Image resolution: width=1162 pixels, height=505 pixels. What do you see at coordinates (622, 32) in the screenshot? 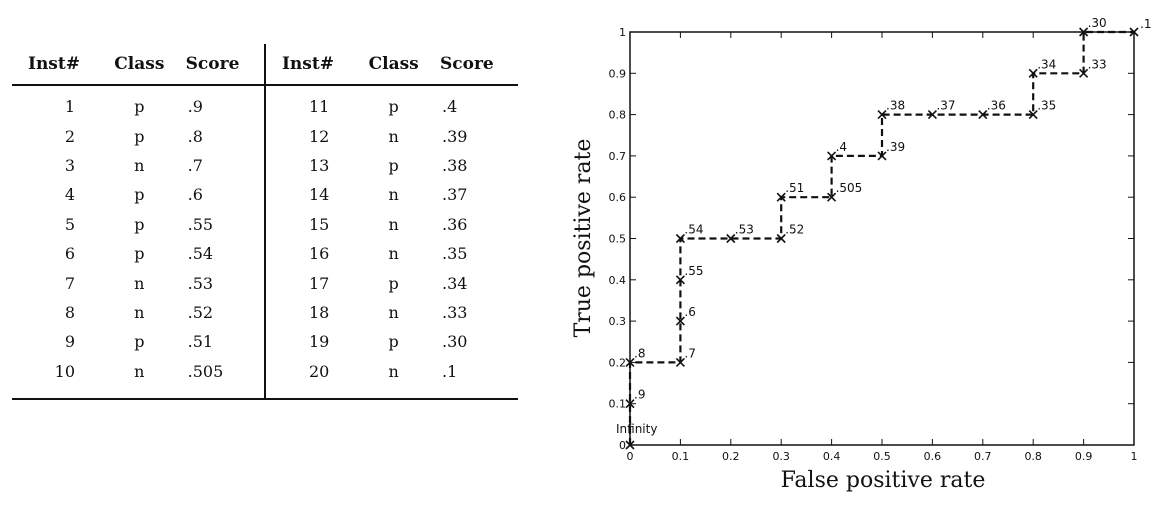
I see `y-tick-label: 1` at bounding box center [622, 32].